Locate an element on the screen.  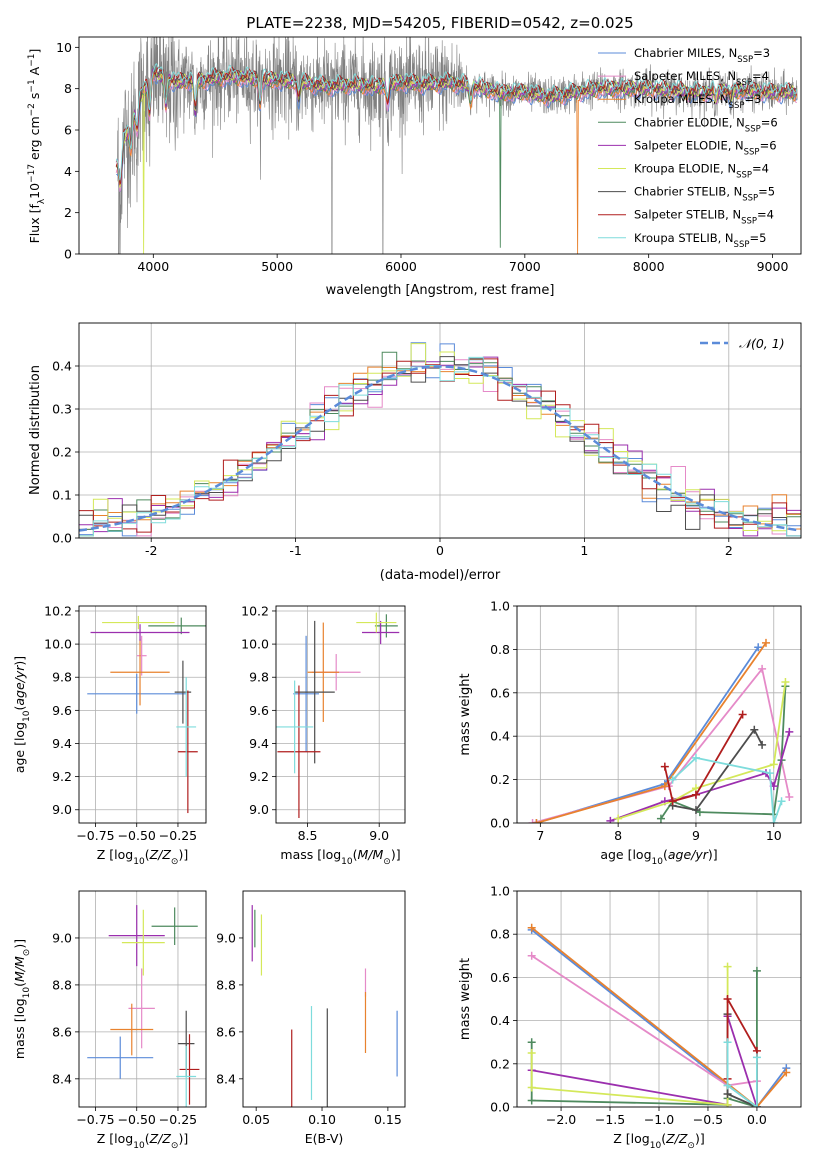
x-tick-label: 0.05 is located at coordinates (256, 1119).